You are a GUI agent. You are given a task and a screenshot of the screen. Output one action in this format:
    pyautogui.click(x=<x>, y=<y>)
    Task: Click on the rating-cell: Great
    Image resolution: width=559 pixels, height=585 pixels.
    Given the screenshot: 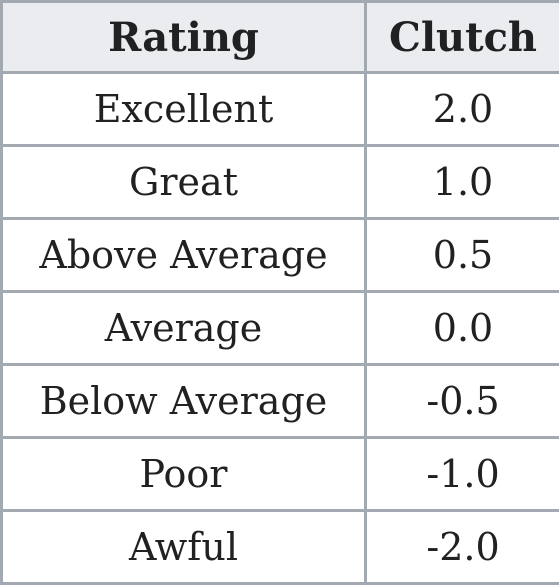 What is the action you would take?
    pyautogui.click(x=184, y=182)
    